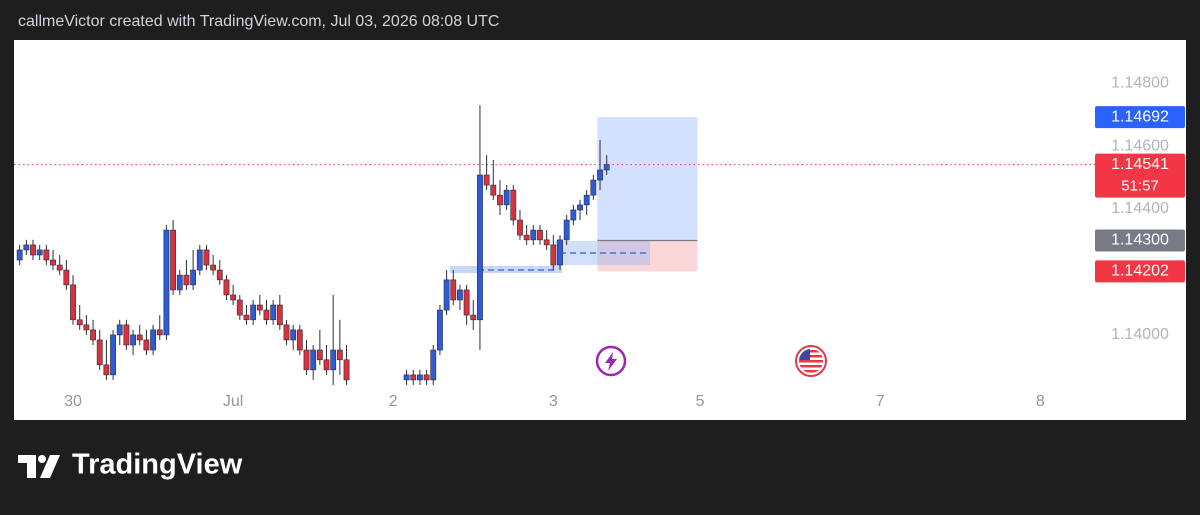 The width and height of the screenshot is (1200, 515). Describe the element at coordinates (73, 401) in the screenshot. I see `x-tick-label: 30` at that location.